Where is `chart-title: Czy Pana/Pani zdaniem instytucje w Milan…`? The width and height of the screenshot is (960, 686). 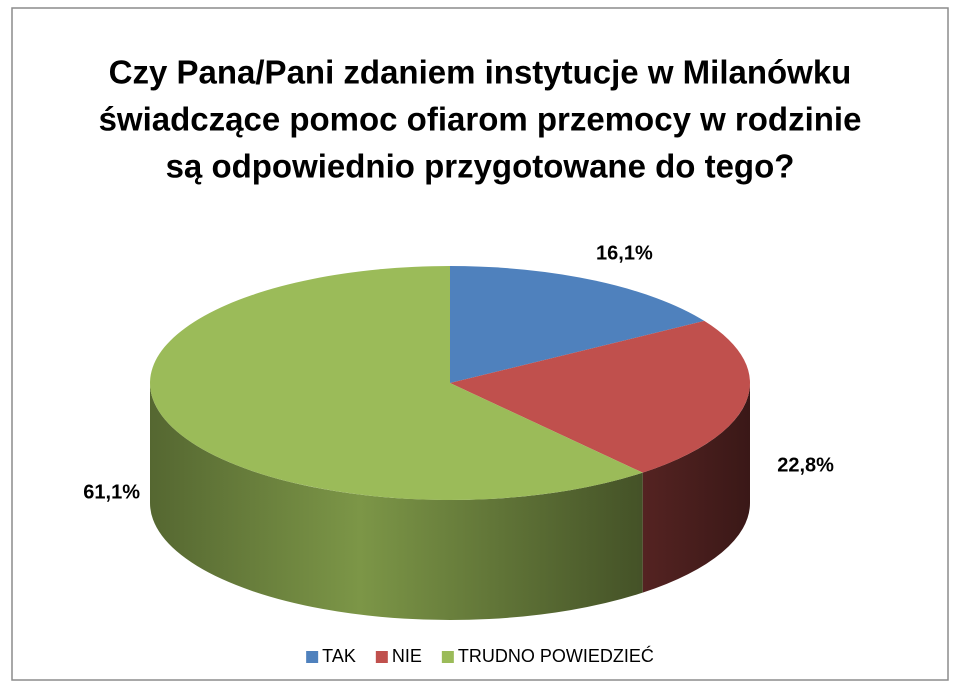 chart-title: Czy Pana/Pani zdaniem instytucje w Milan… is located at coordinates (480, 72).